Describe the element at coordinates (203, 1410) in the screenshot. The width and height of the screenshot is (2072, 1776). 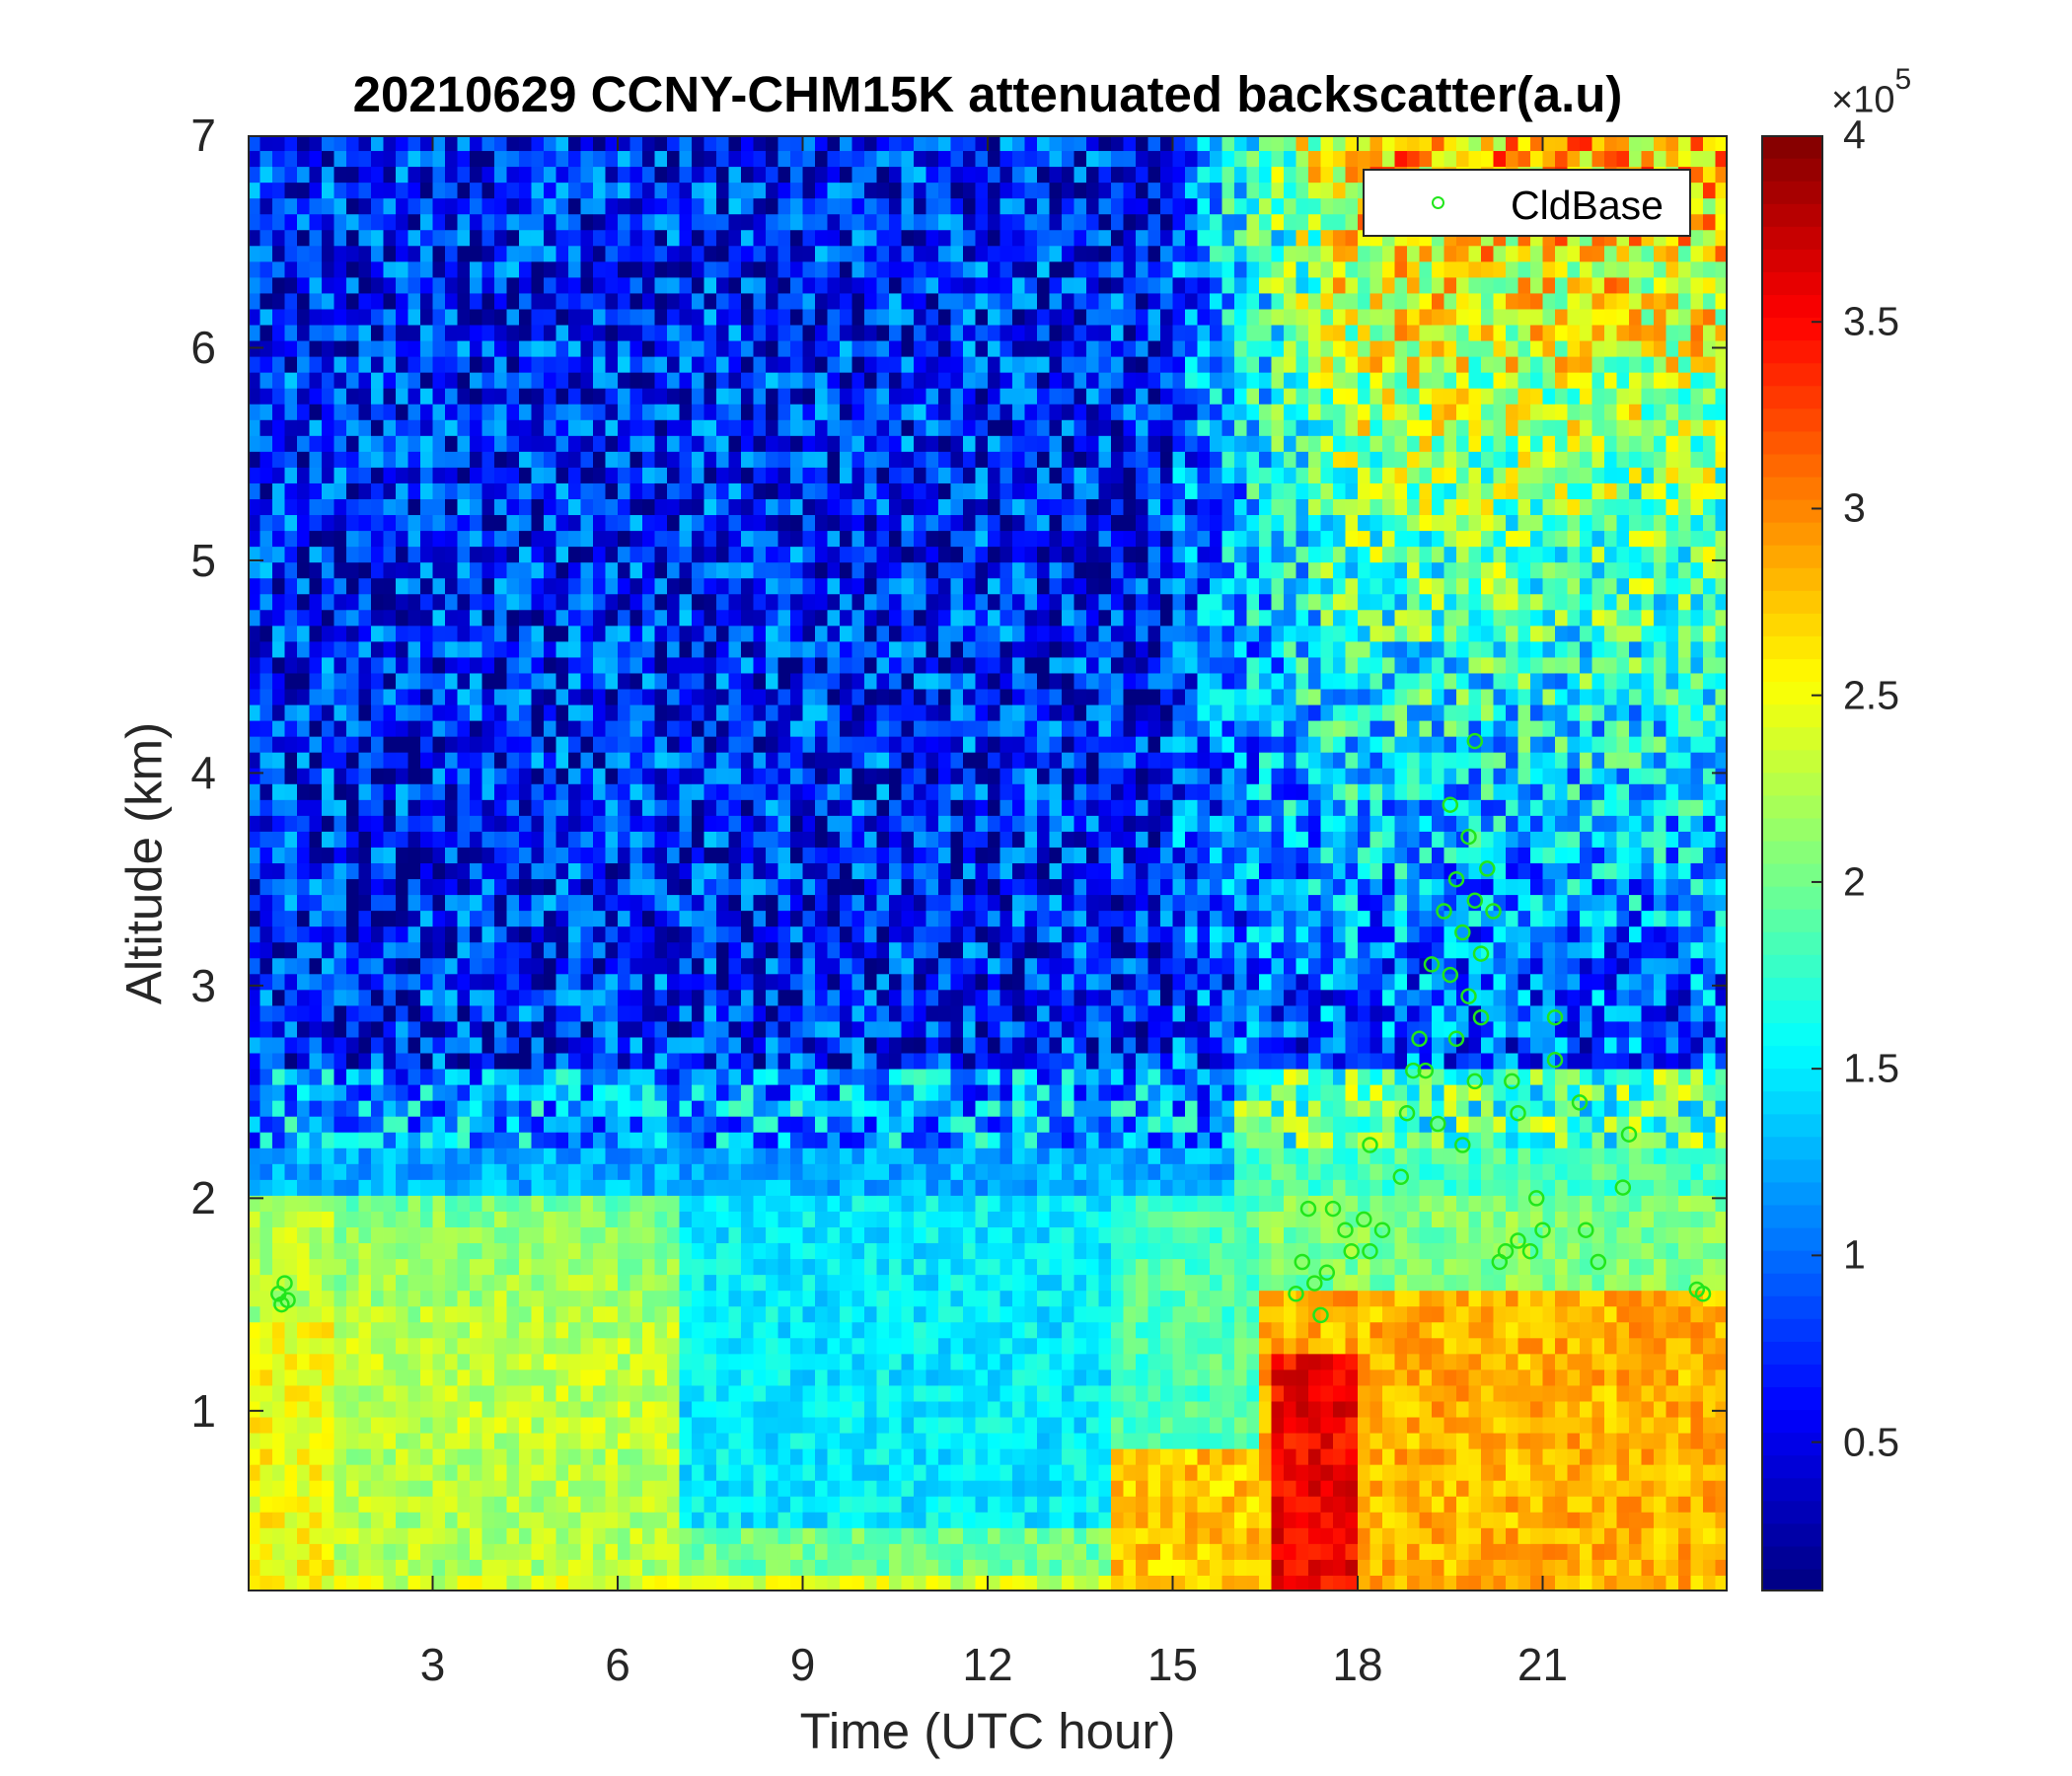
I see `y-tick-label-0: 1` at that location.